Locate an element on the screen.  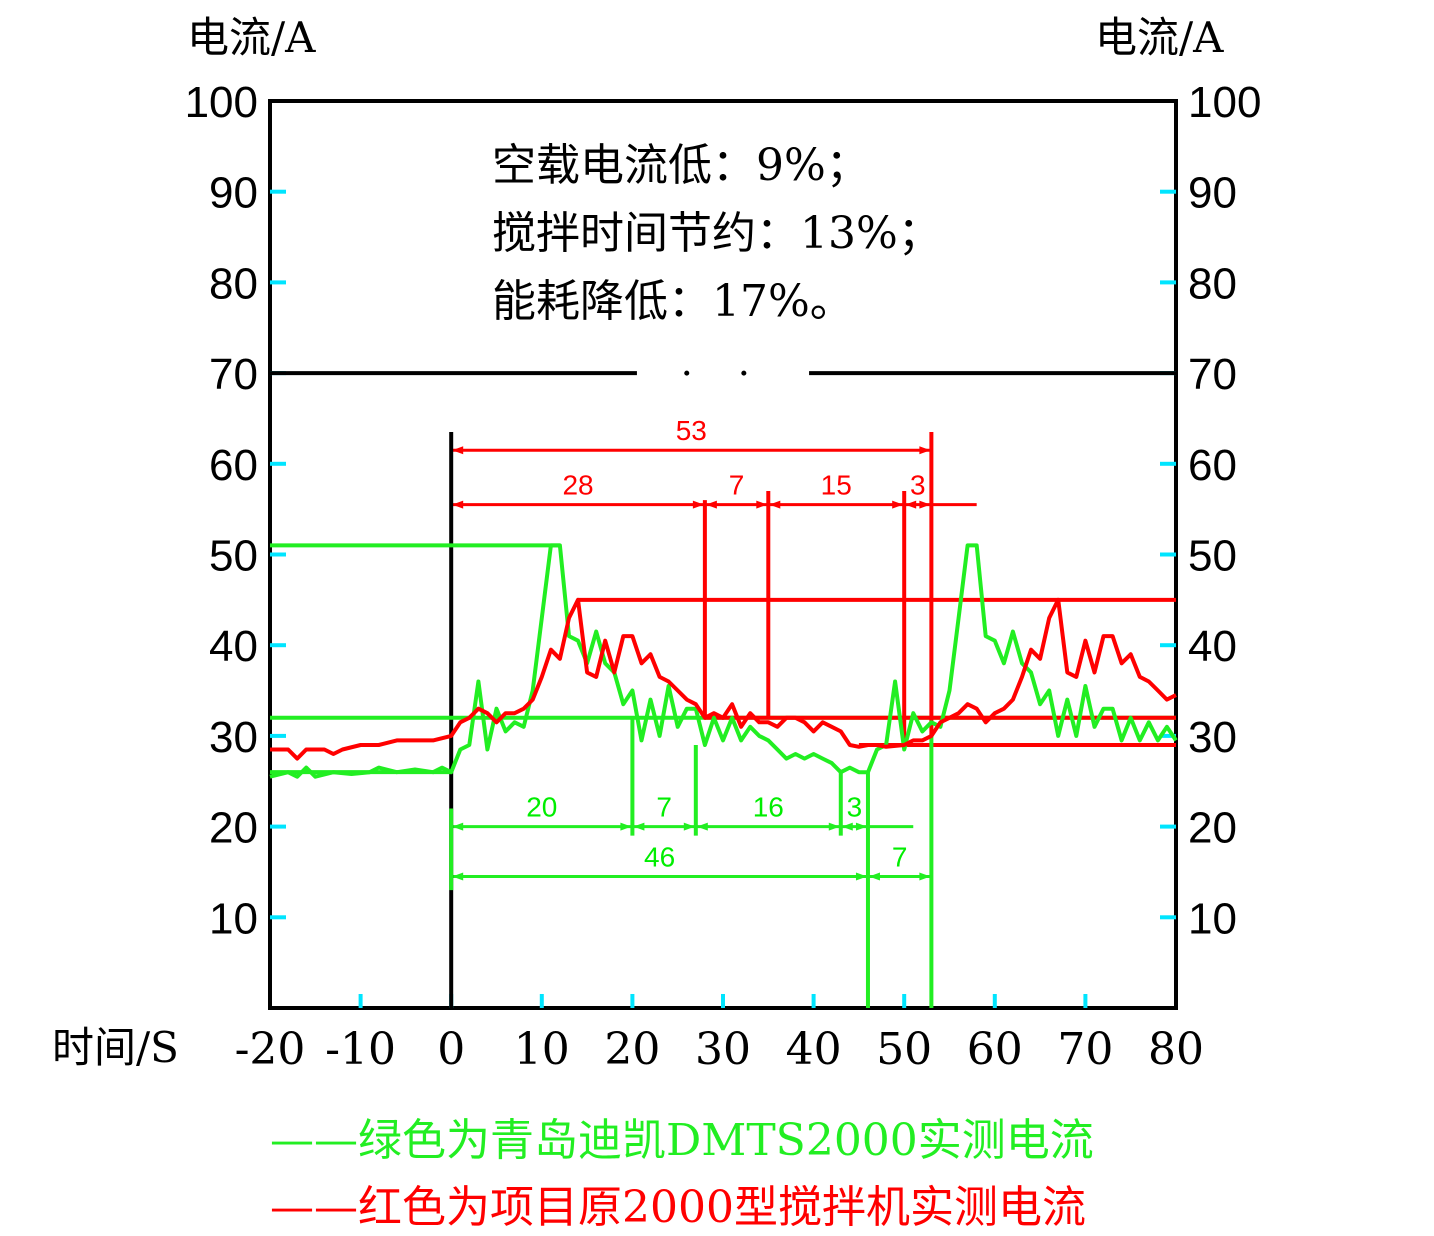
red-total-arrow-left is located at coordinates (458, 450).